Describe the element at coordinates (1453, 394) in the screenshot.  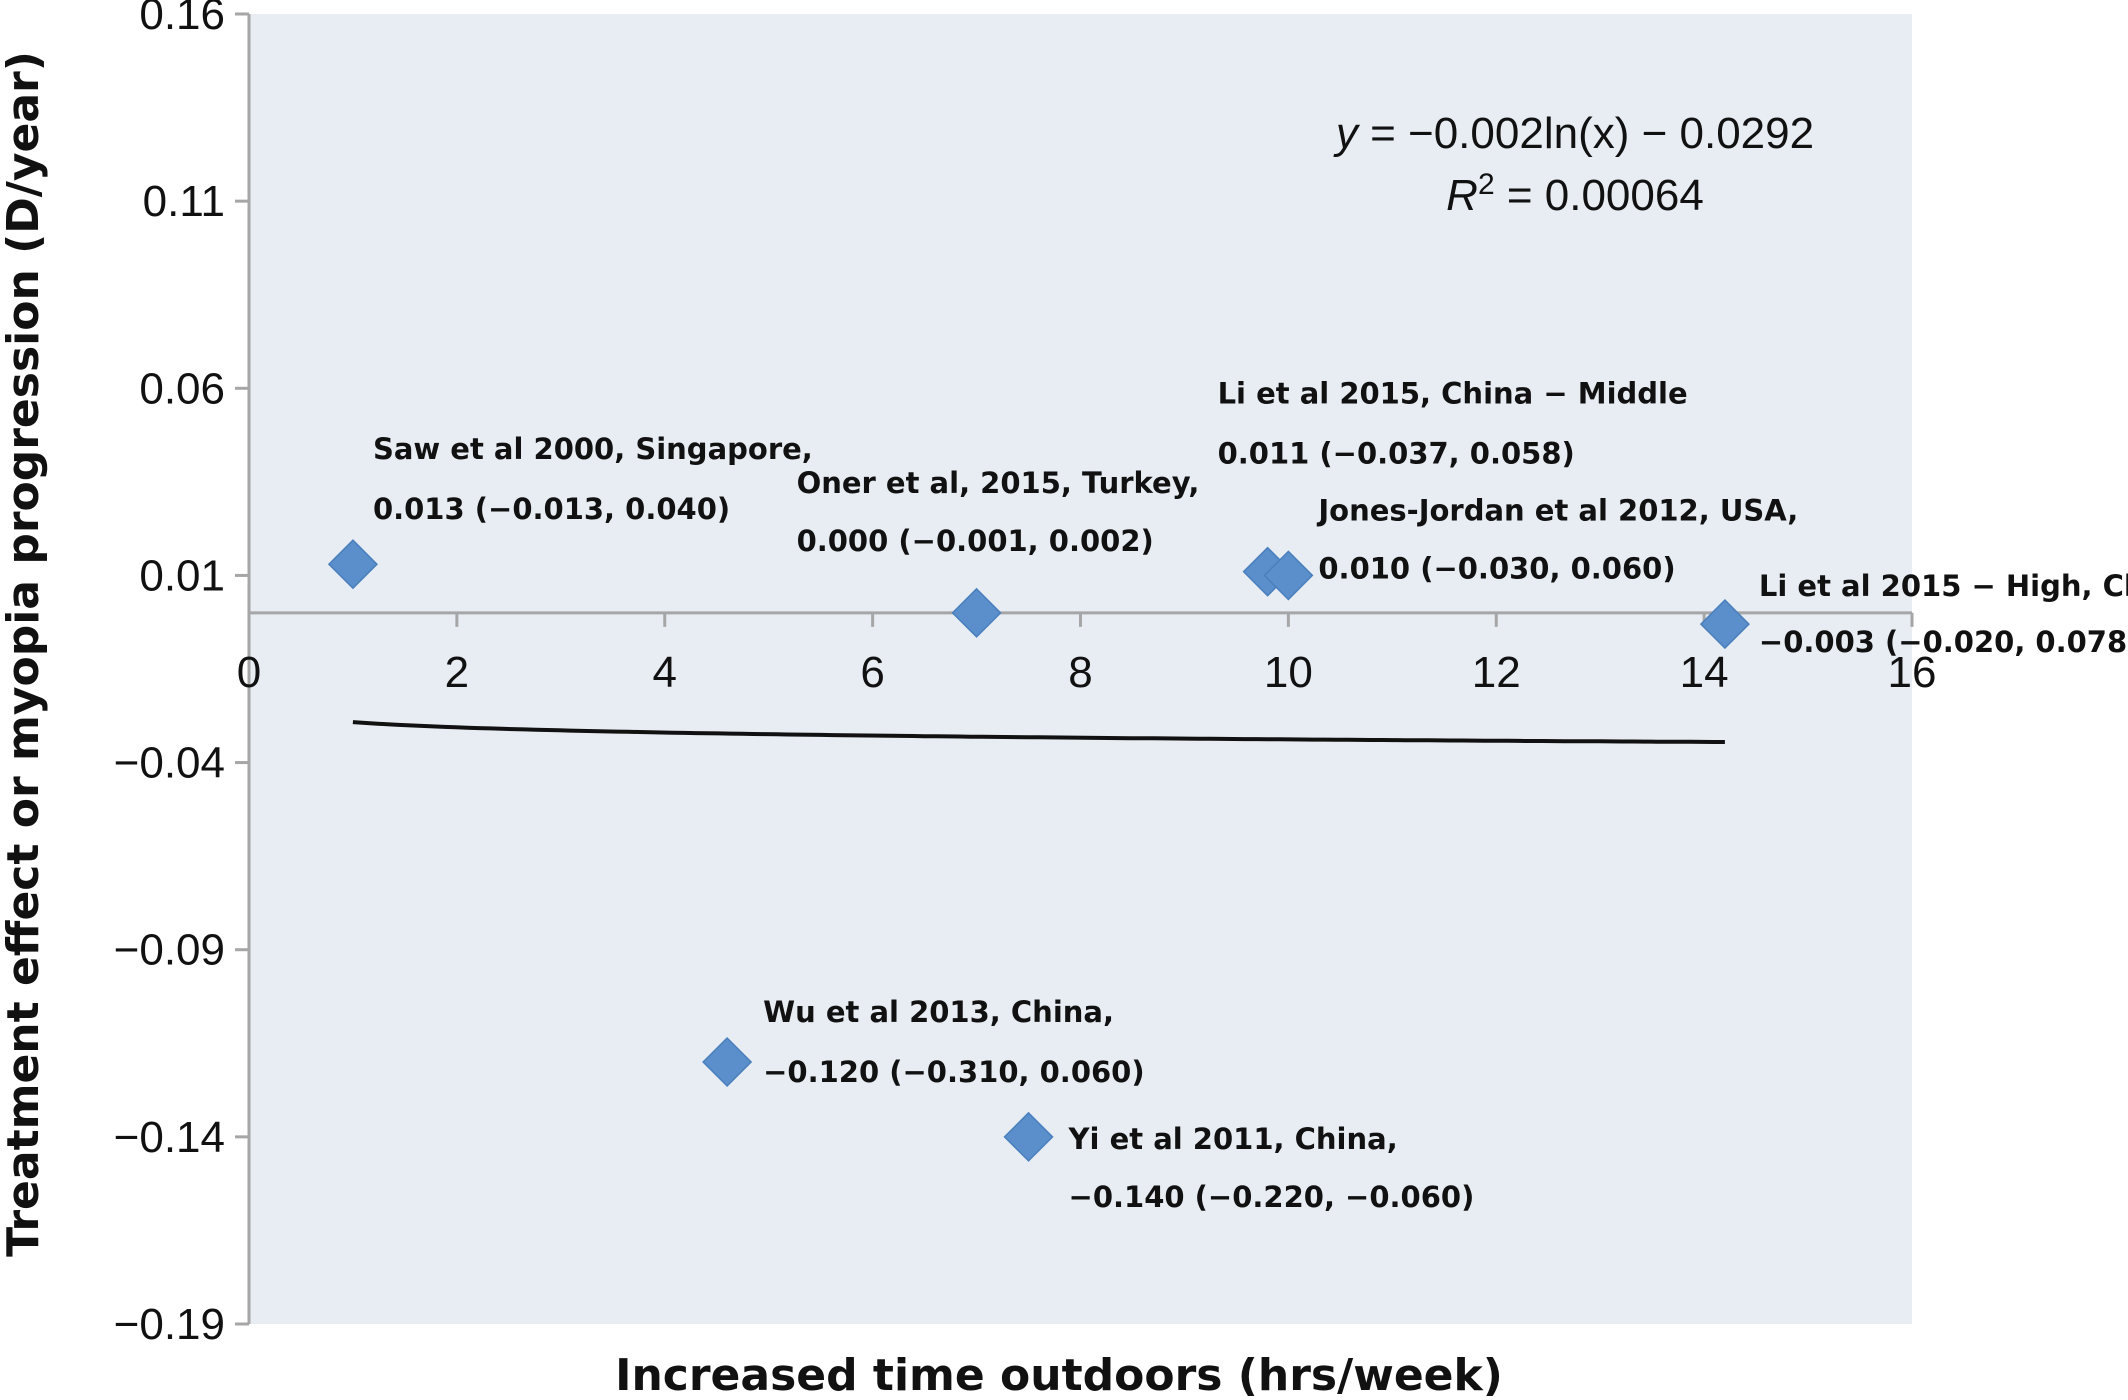
I see `point-annotation-study: Li et al 2015, China − Middle` at that location.